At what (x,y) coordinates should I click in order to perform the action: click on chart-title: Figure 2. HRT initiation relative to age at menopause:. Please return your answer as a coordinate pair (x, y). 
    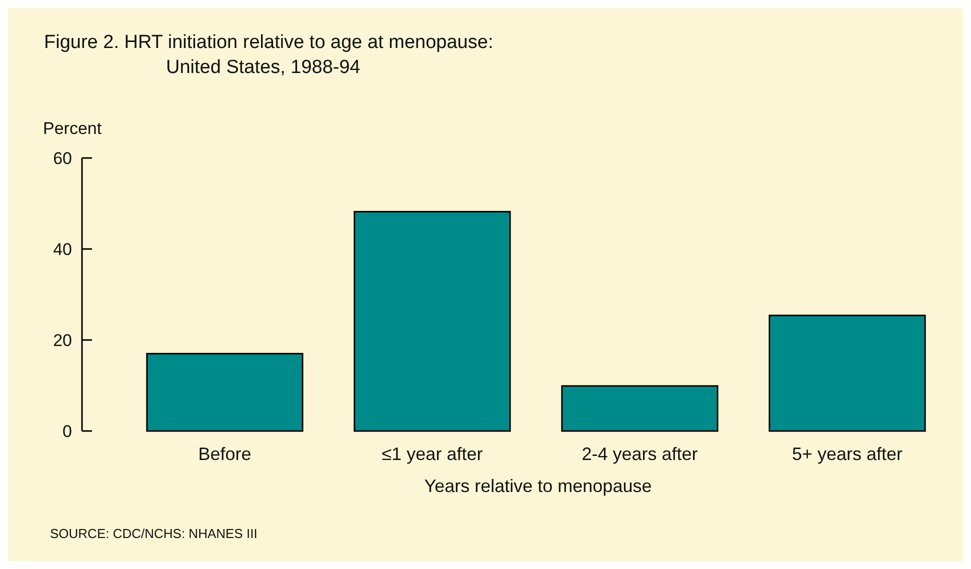
    Looking at the image, I should click on (269, 42).